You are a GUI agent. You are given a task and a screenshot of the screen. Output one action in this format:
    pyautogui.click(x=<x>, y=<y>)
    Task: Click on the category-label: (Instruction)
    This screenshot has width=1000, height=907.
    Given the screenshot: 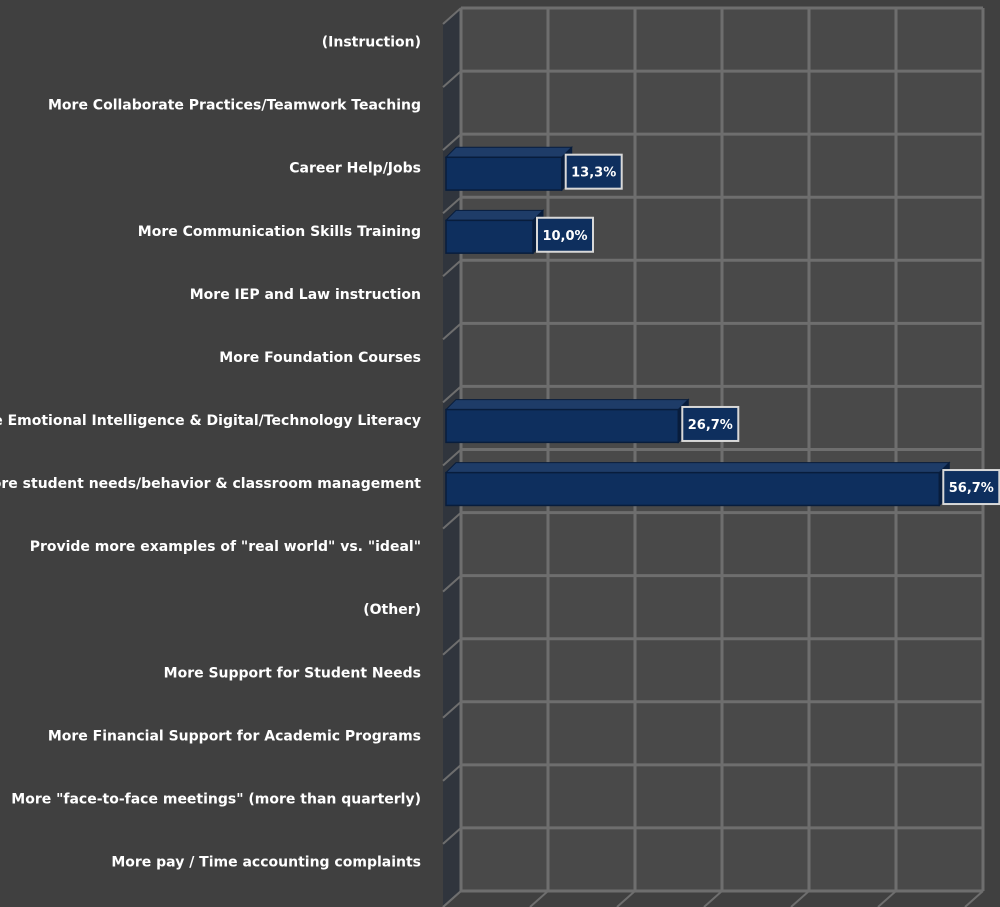 What is the action you would take?
    pyautogui.click(x=371, y=43)
    